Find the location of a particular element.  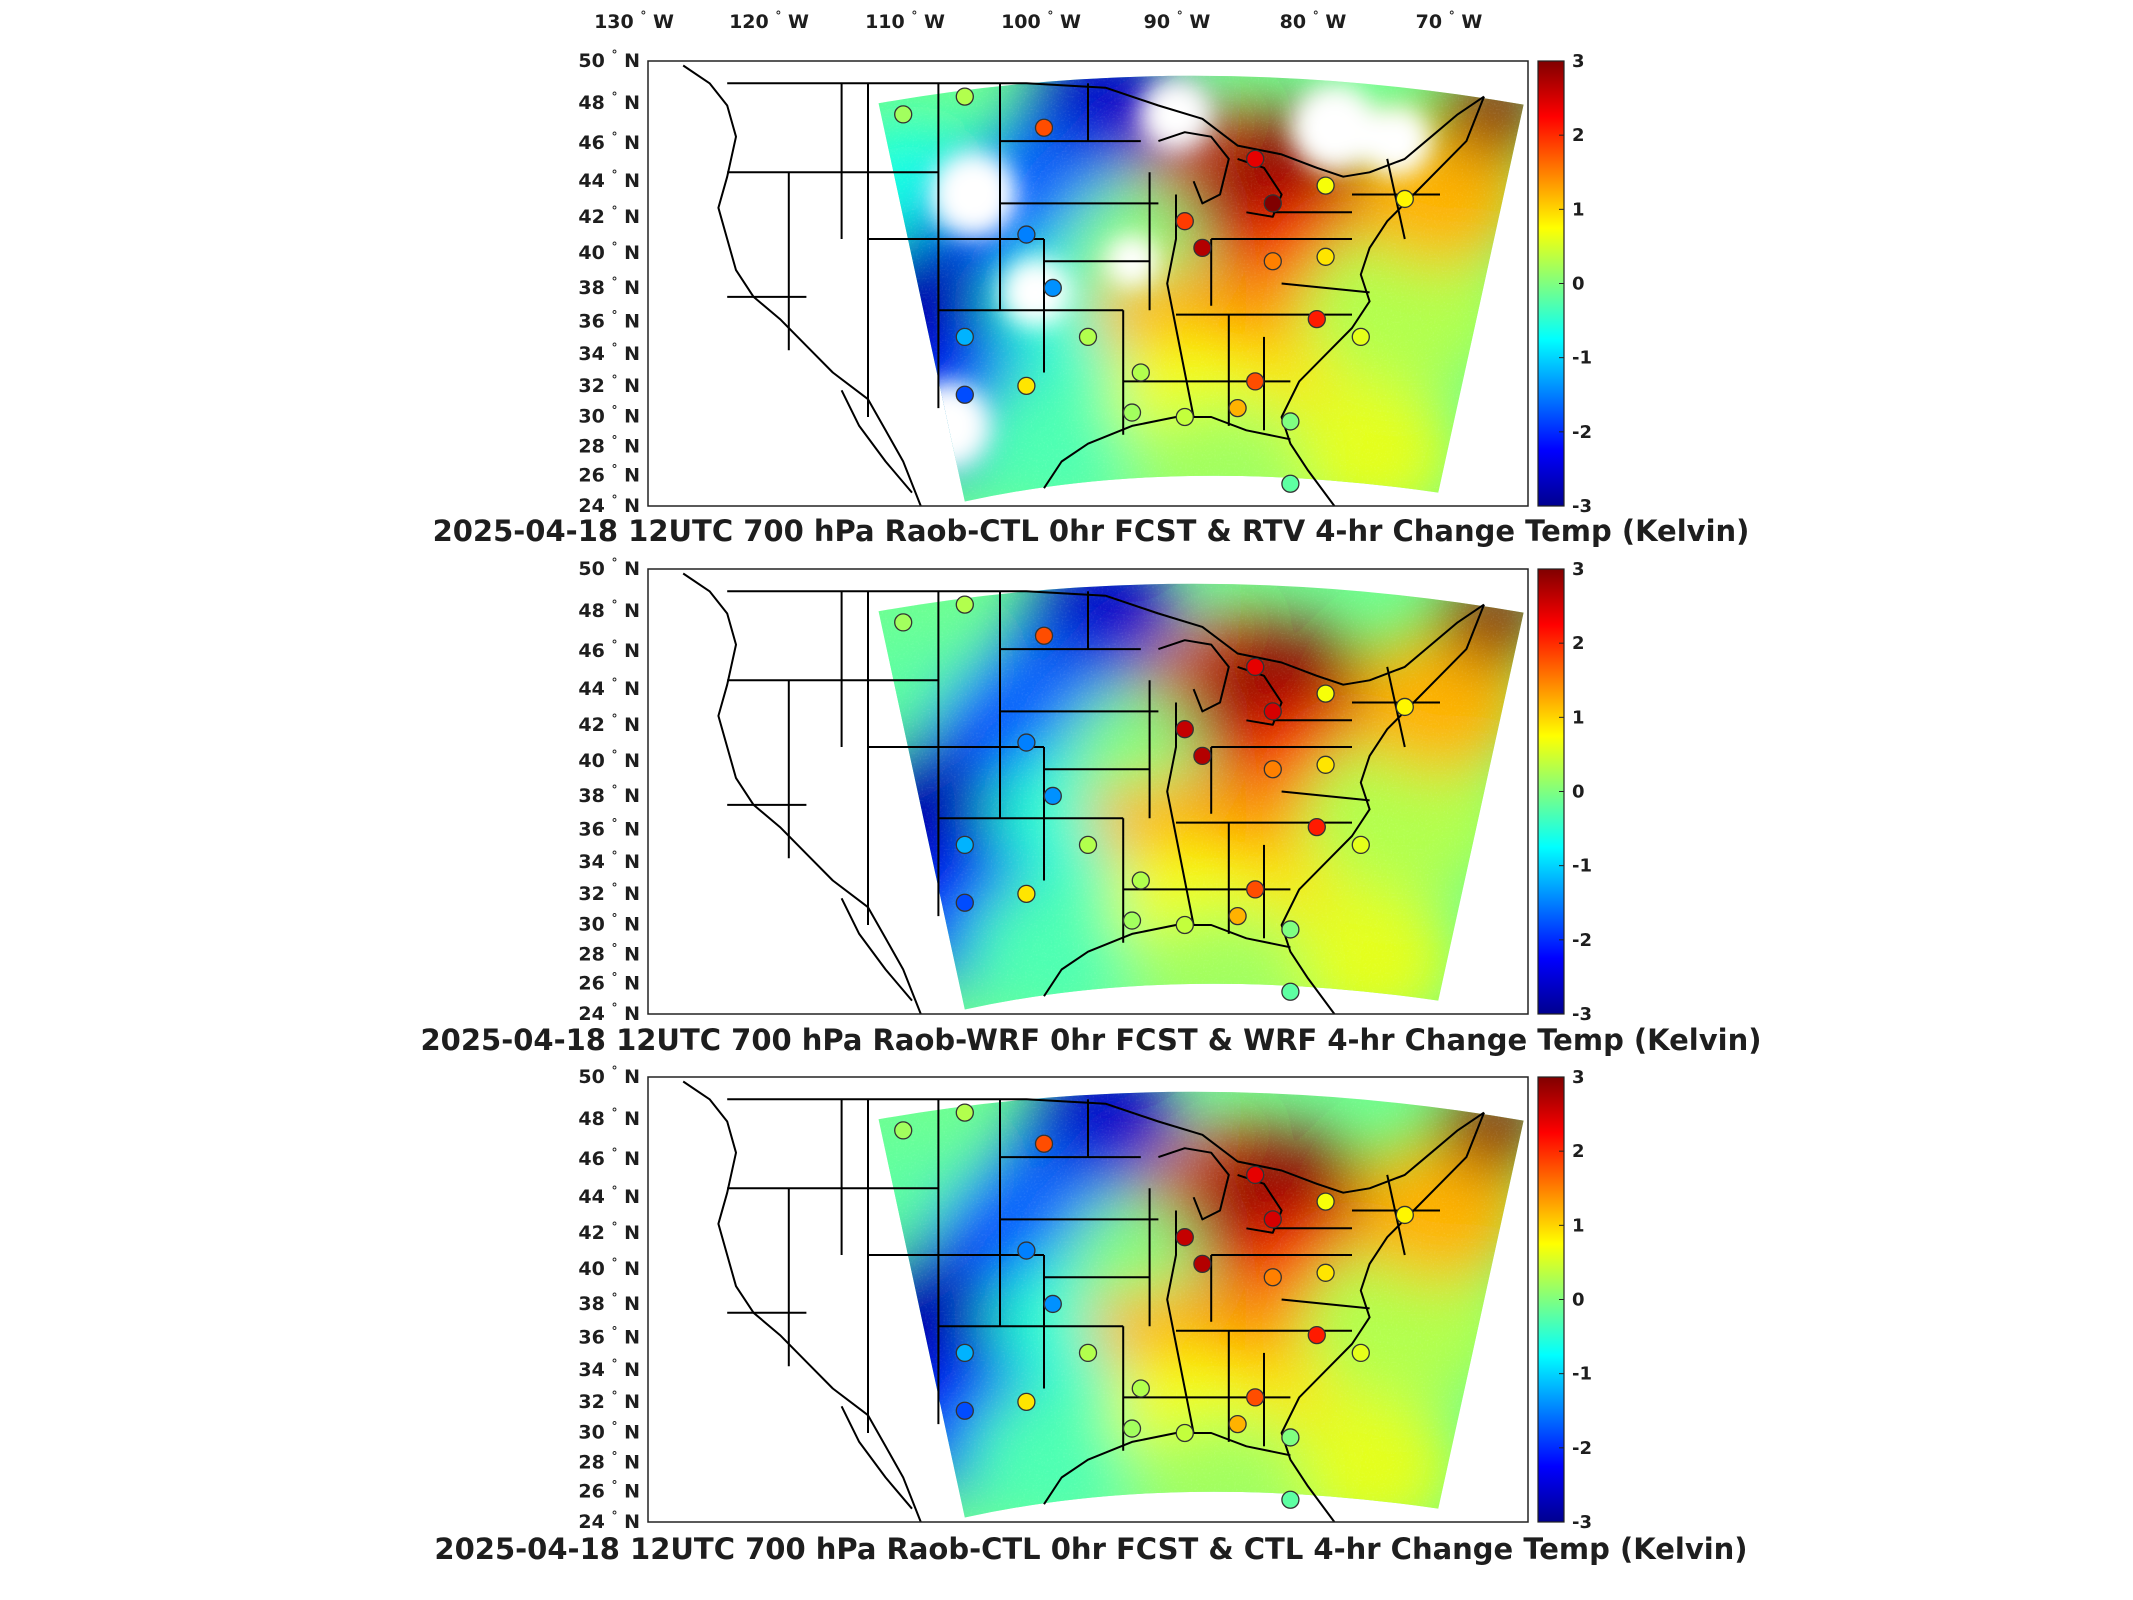

colorbar-tick-label: 1 is located at coordinates (1578, 209).